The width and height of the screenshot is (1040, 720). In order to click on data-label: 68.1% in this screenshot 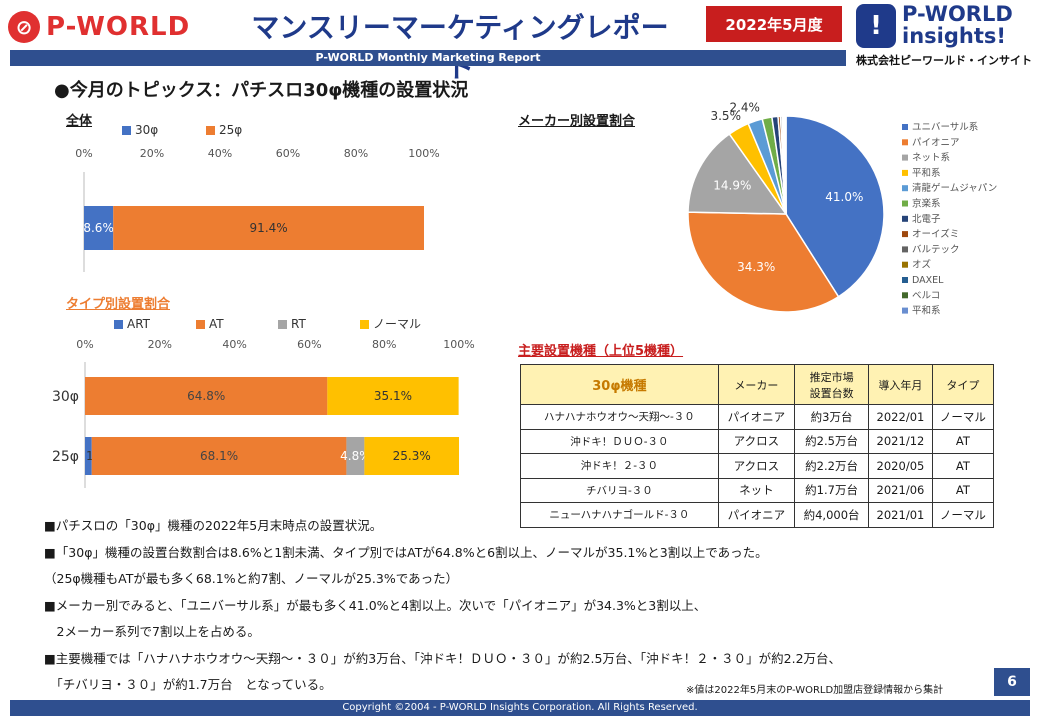, I will do `click(219, 456)`.